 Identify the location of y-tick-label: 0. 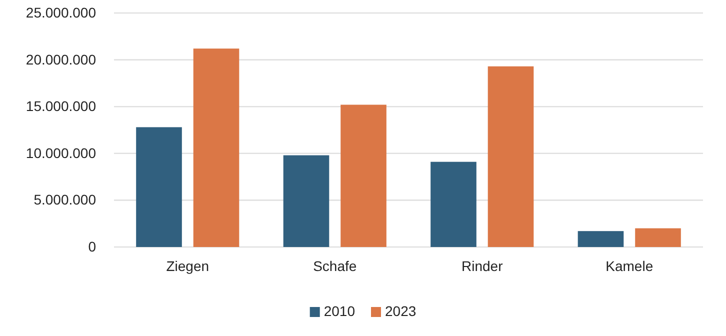
(92, 246).